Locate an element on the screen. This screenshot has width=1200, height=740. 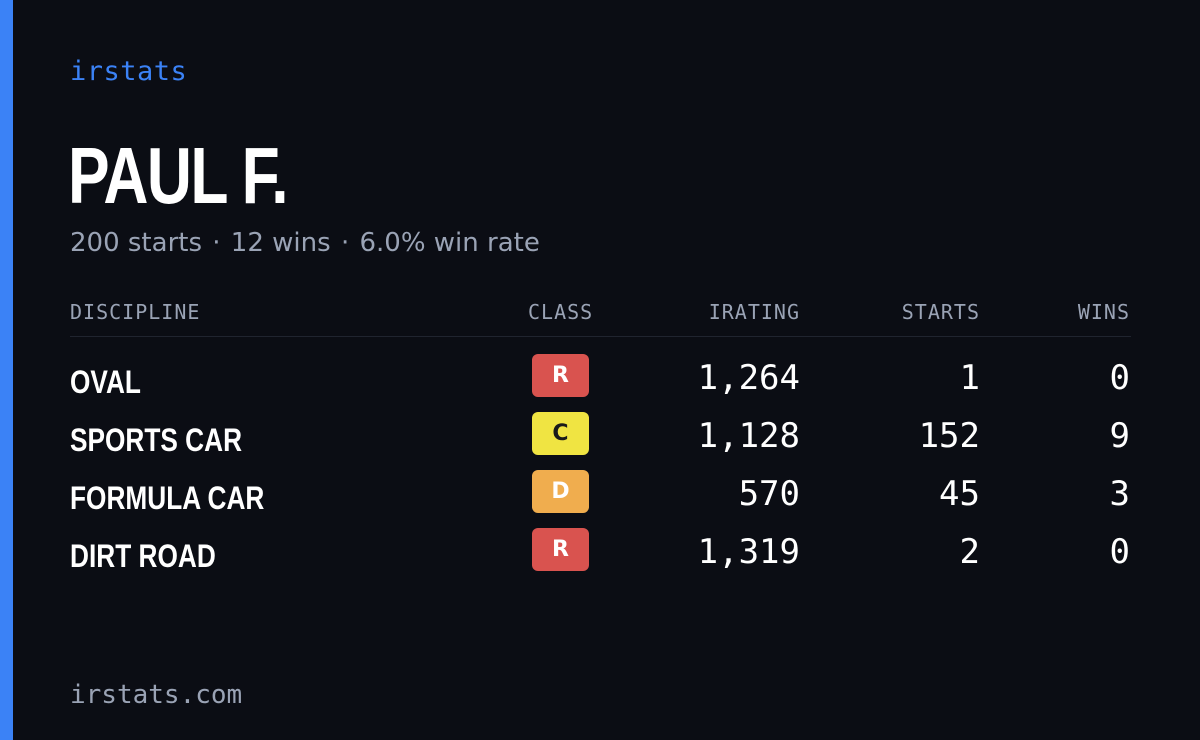
winrate-summary: 6.0% win rate is located at coordinates (449, 243).